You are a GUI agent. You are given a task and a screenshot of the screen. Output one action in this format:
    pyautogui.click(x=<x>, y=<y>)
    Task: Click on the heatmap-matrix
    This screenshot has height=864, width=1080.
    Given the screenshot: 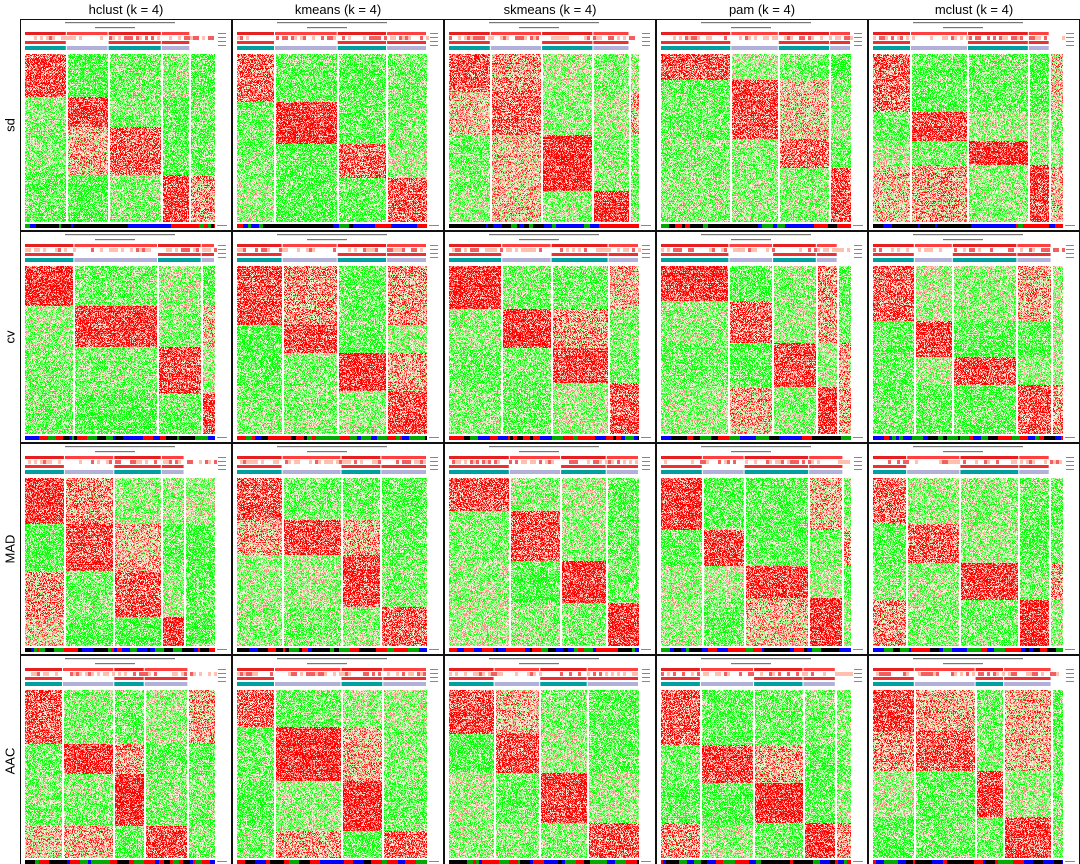 What is the action you would take?
    pyautogui.click(x=120, y=138)
    